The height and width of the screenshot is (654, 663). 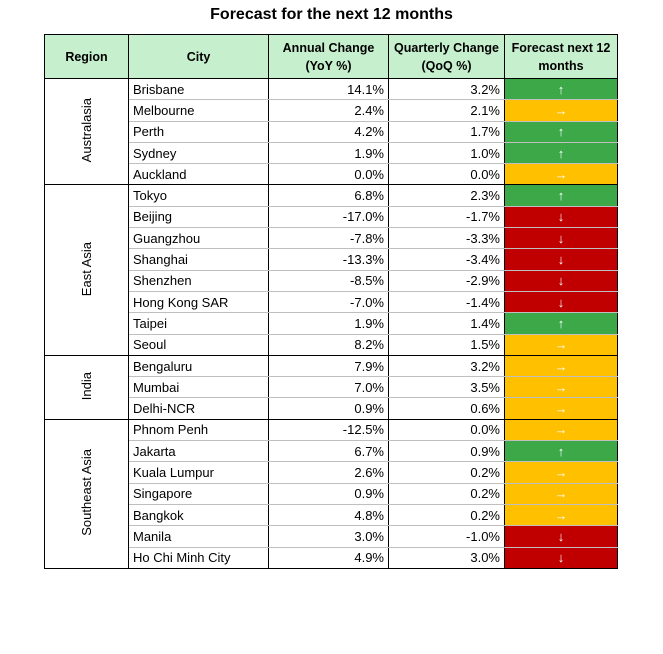 What do you see at coordinates (331, 14) in the screenshot?
I see `title: Forecast for the next 12 months` at bounding box center [331, 14].